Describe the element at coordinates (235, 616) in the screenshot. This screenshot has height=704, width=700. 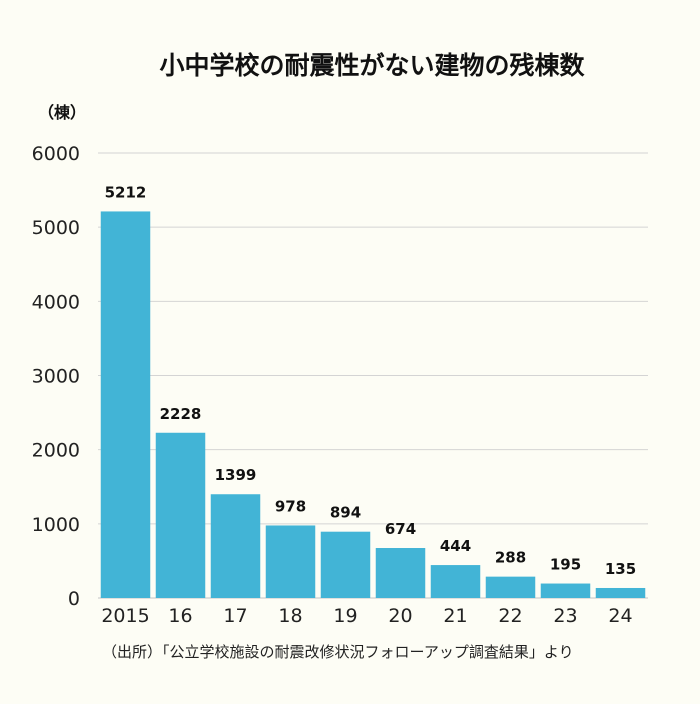
I see `x-tick-label: 17` at that location.